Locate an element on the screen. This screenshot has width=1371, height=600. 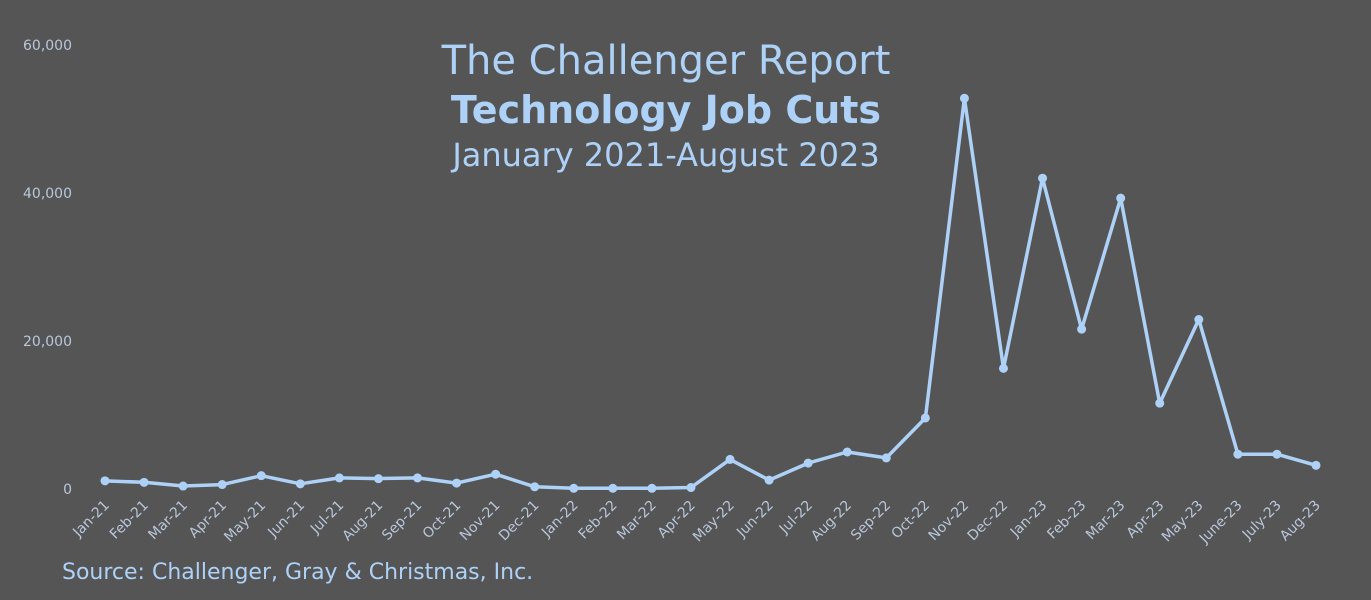
y-tick-label: 0 is located at coordinates (67, 490).